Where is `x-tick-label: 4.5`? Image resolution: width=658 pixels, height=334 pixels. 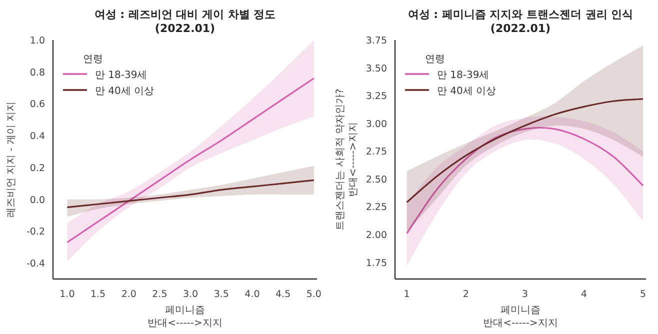 x-tick-label: 4.5 is located at coordinates (283, 294).